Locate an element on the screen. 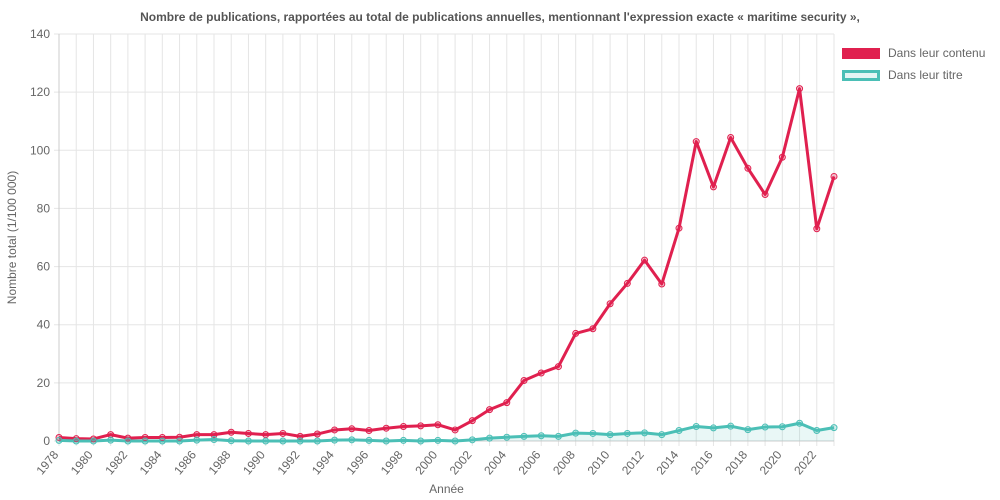 The width and height of the screenshot is (1000, 500). x-tick-label: 1994 is located at coordinates (323, 463).